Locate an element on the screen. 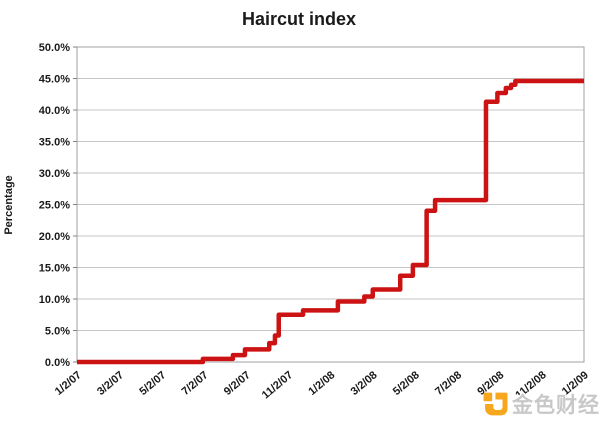 Image resolution: width=600 pixels, height=423 pixels. y-tick-label: 10.0% is located at coordinates (54, 300).